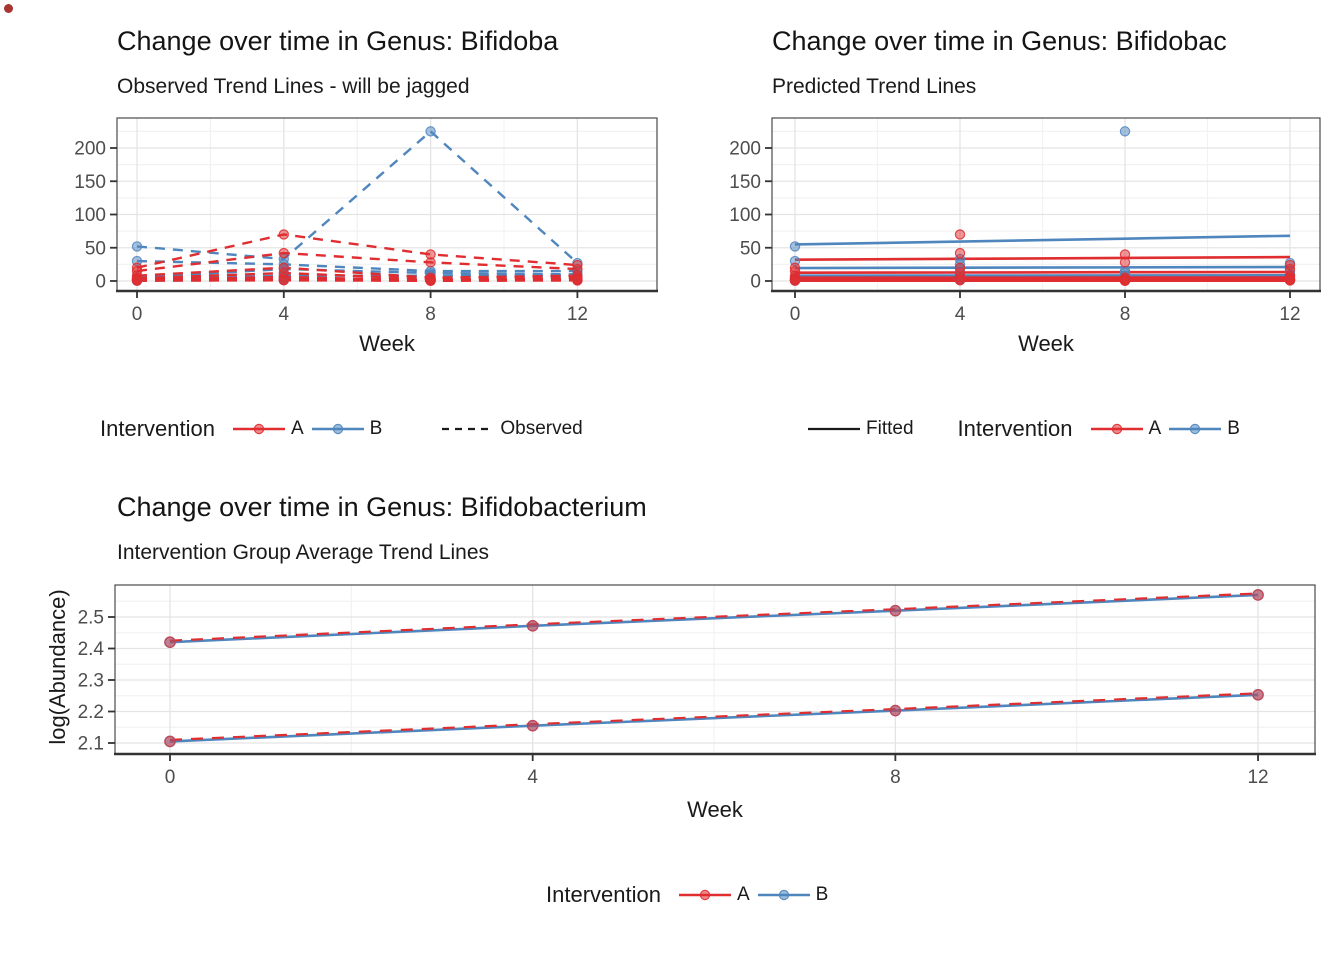  I want to click on average-legend: Intervention A B, so click(690, 895).